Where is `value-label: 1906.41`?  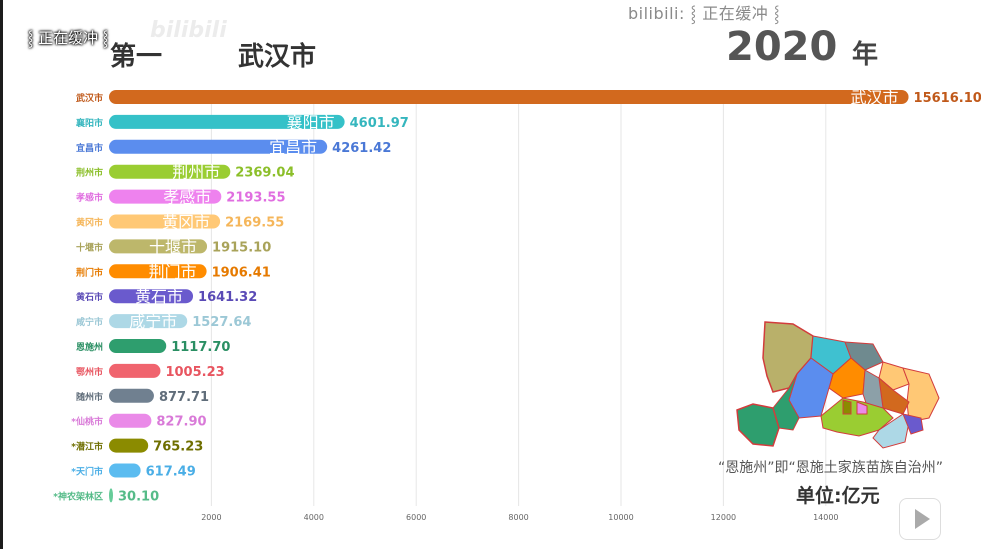
value-label: 1906.41 is located at coordinates (241, 272).